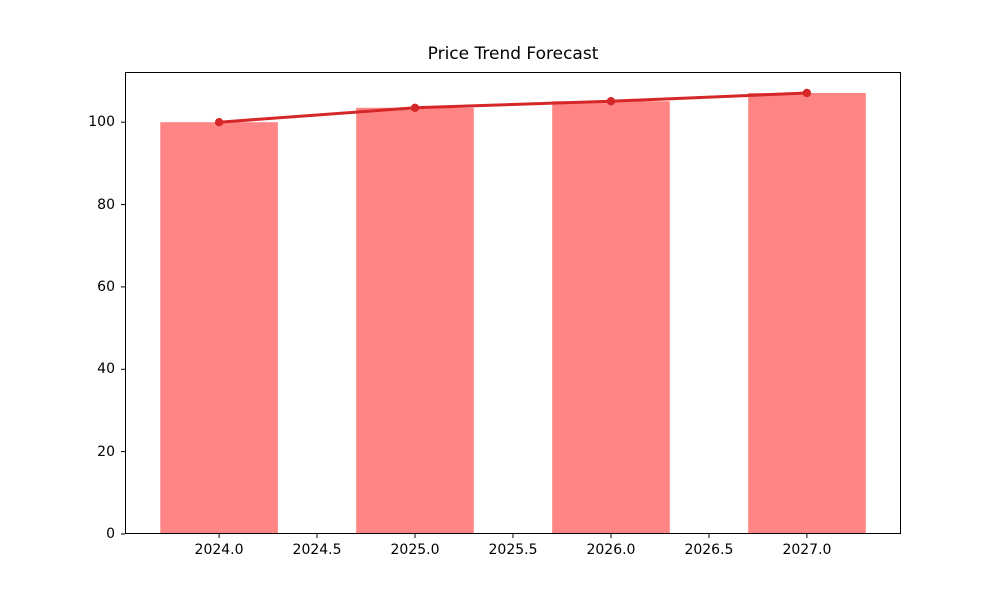 Image resolution: width=1000 pixels, height=600 pixels. What do you see at coordinates (611, 317) in the screenshot?
I see `bar-2026` at bounding box center [611, 317].